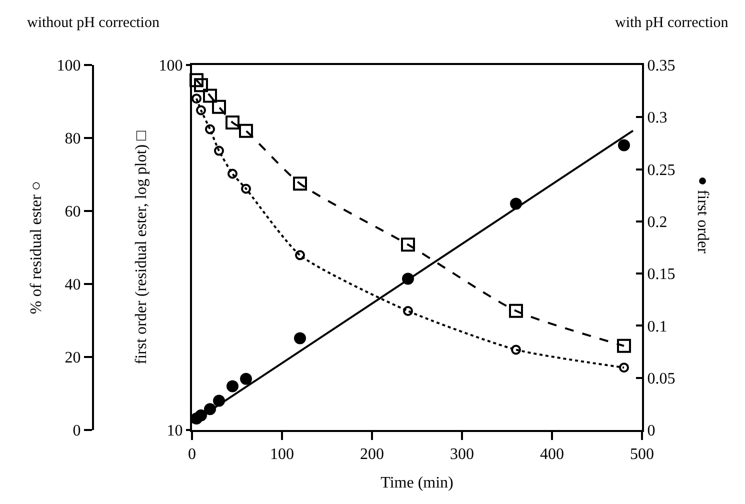  Describe the element at coordinates (93, 23) in the screenshot. I see `text: without pH correction` at that location.